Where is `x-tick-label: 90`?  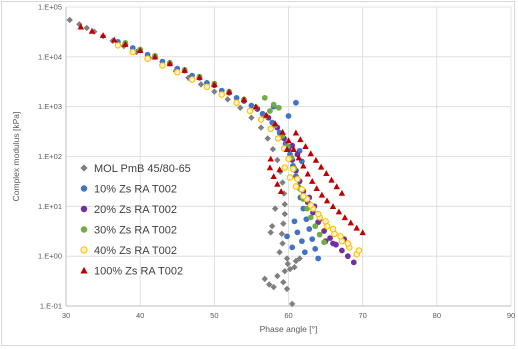 x-tick-label: 90 is located at coordinates (511, 315).